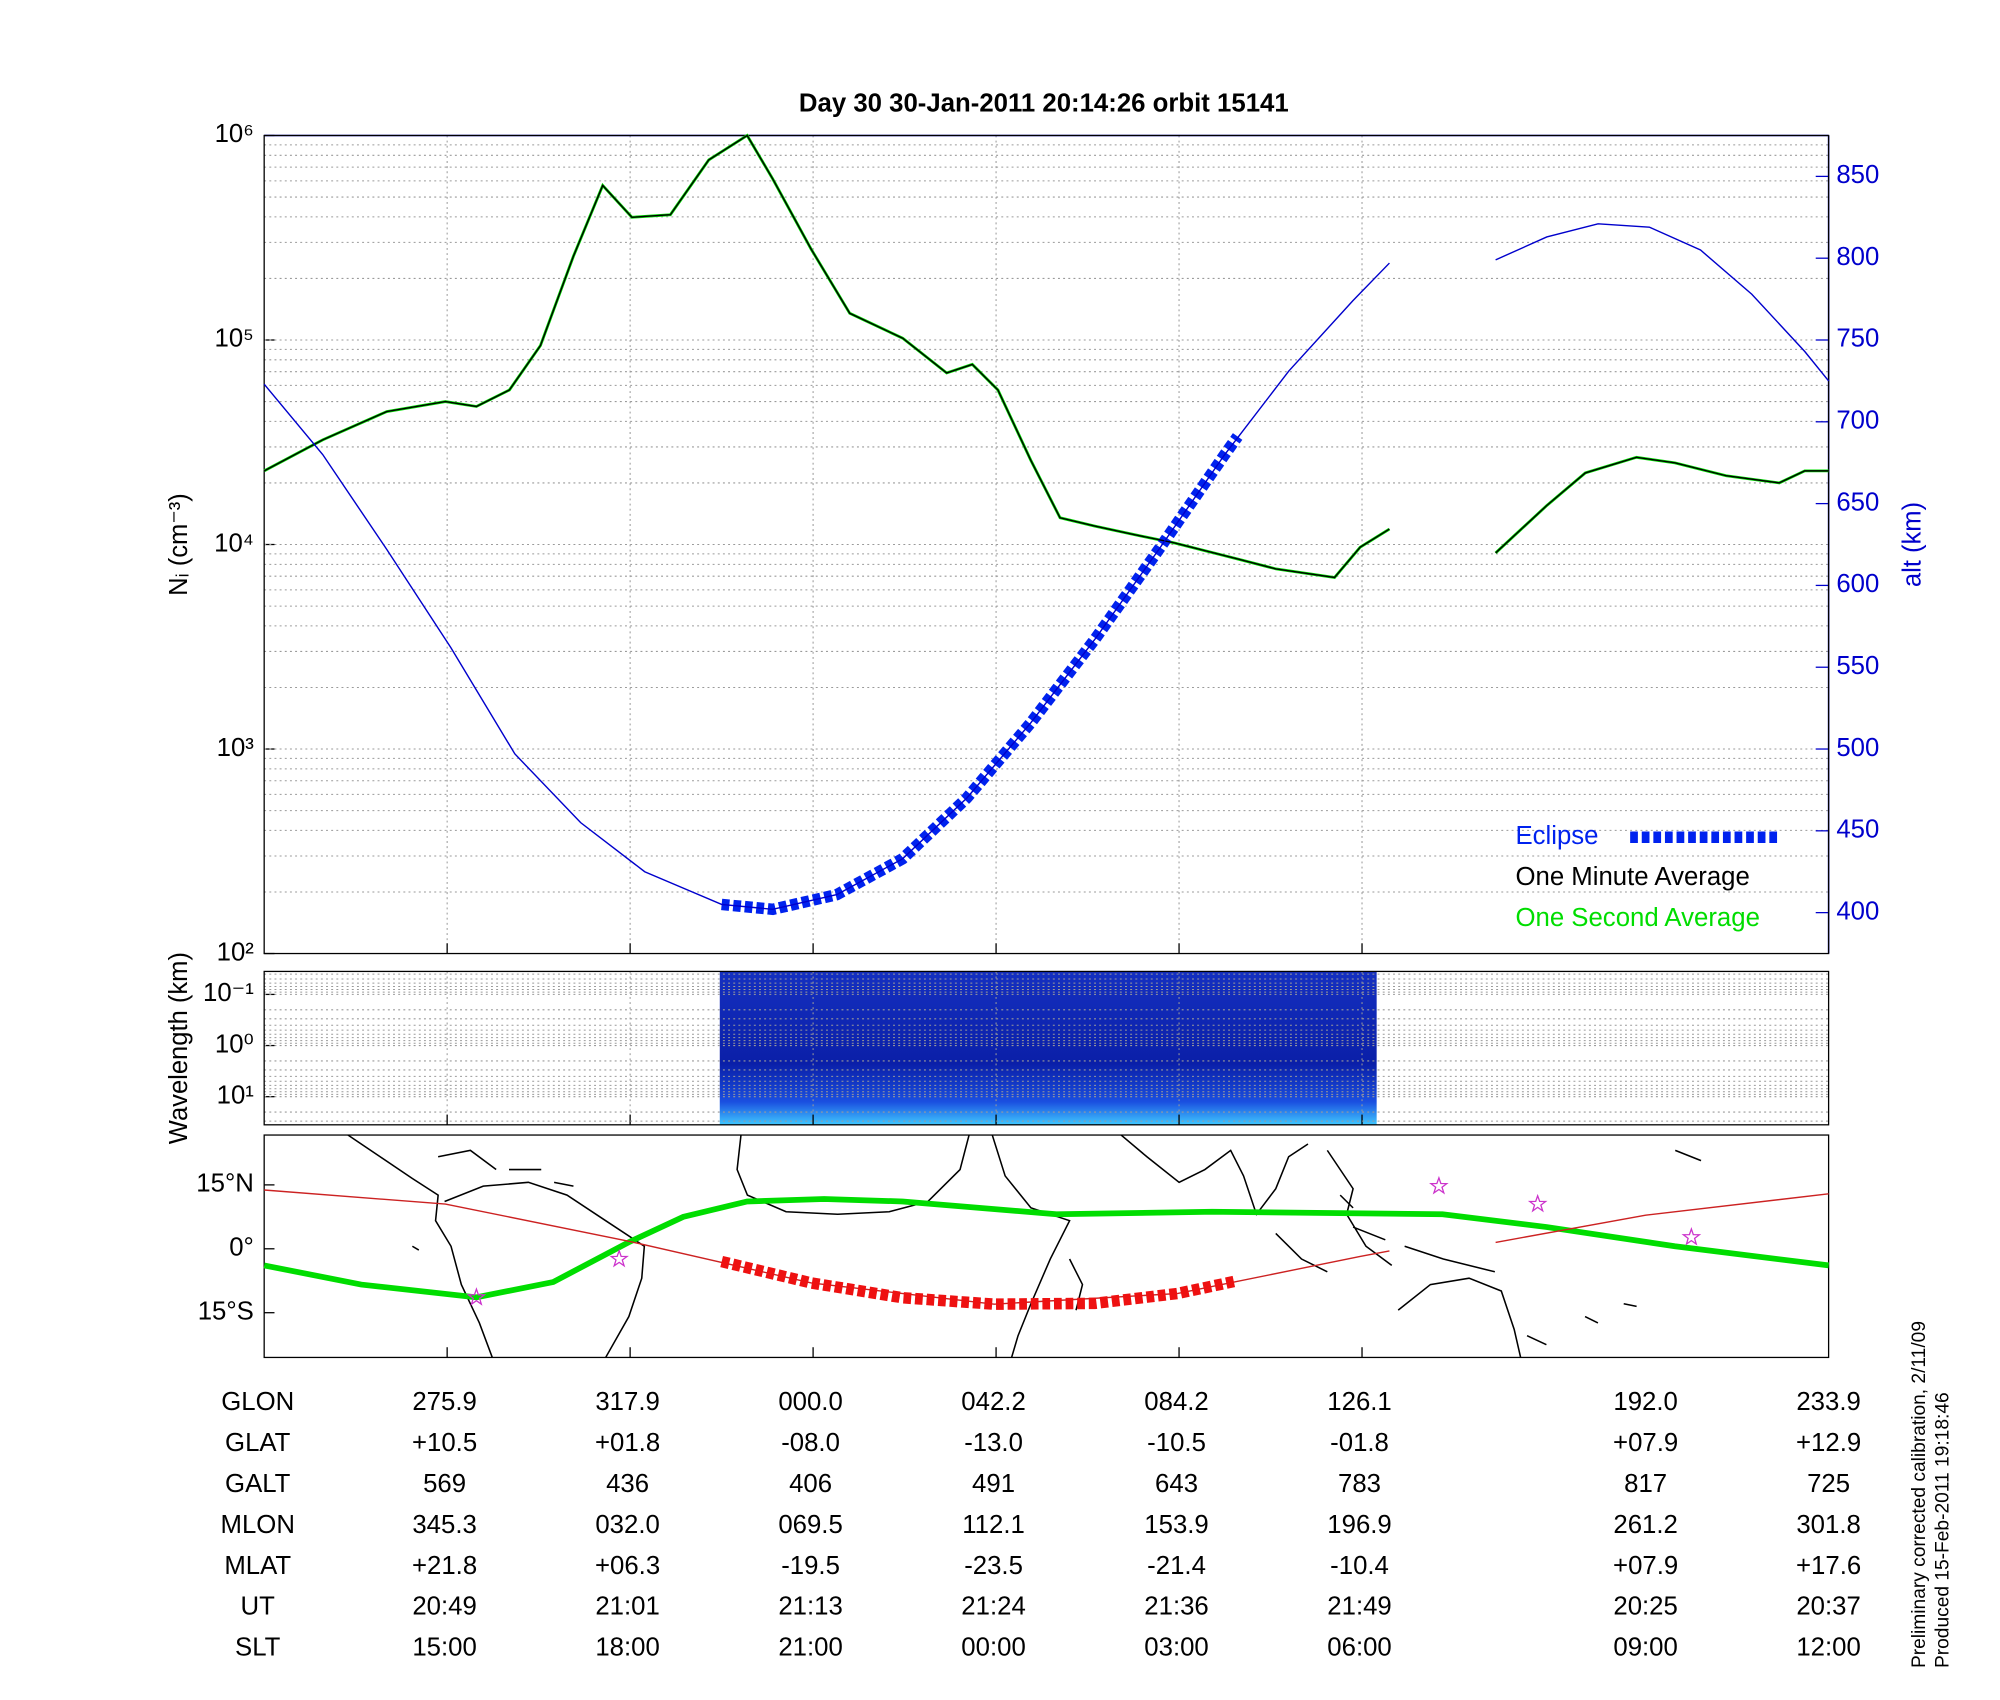  I want to click on y-tick-label: 15°S, so click(226, 1312).